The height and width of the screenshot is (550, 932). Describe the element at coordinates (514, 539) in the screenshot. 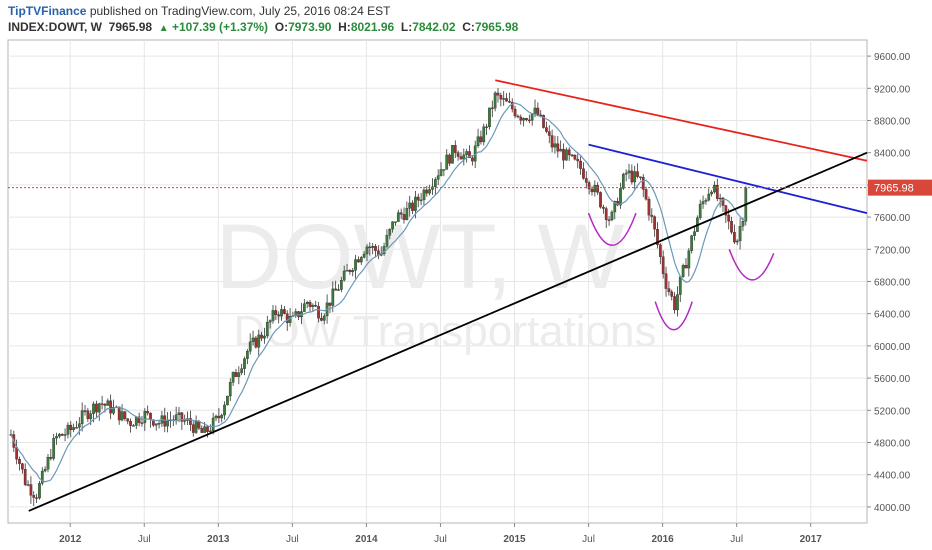

I see `x-tick-label: 2015` at that location.